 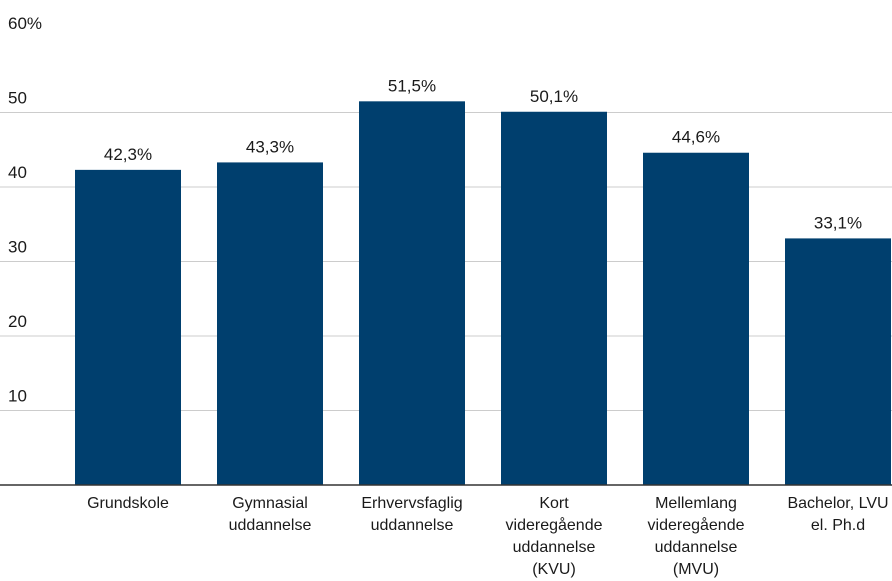 What do you see at coordinates (25, 23) in the screenshot?
I see `y-tick-label: 60%` at bounding box center [25, 23].